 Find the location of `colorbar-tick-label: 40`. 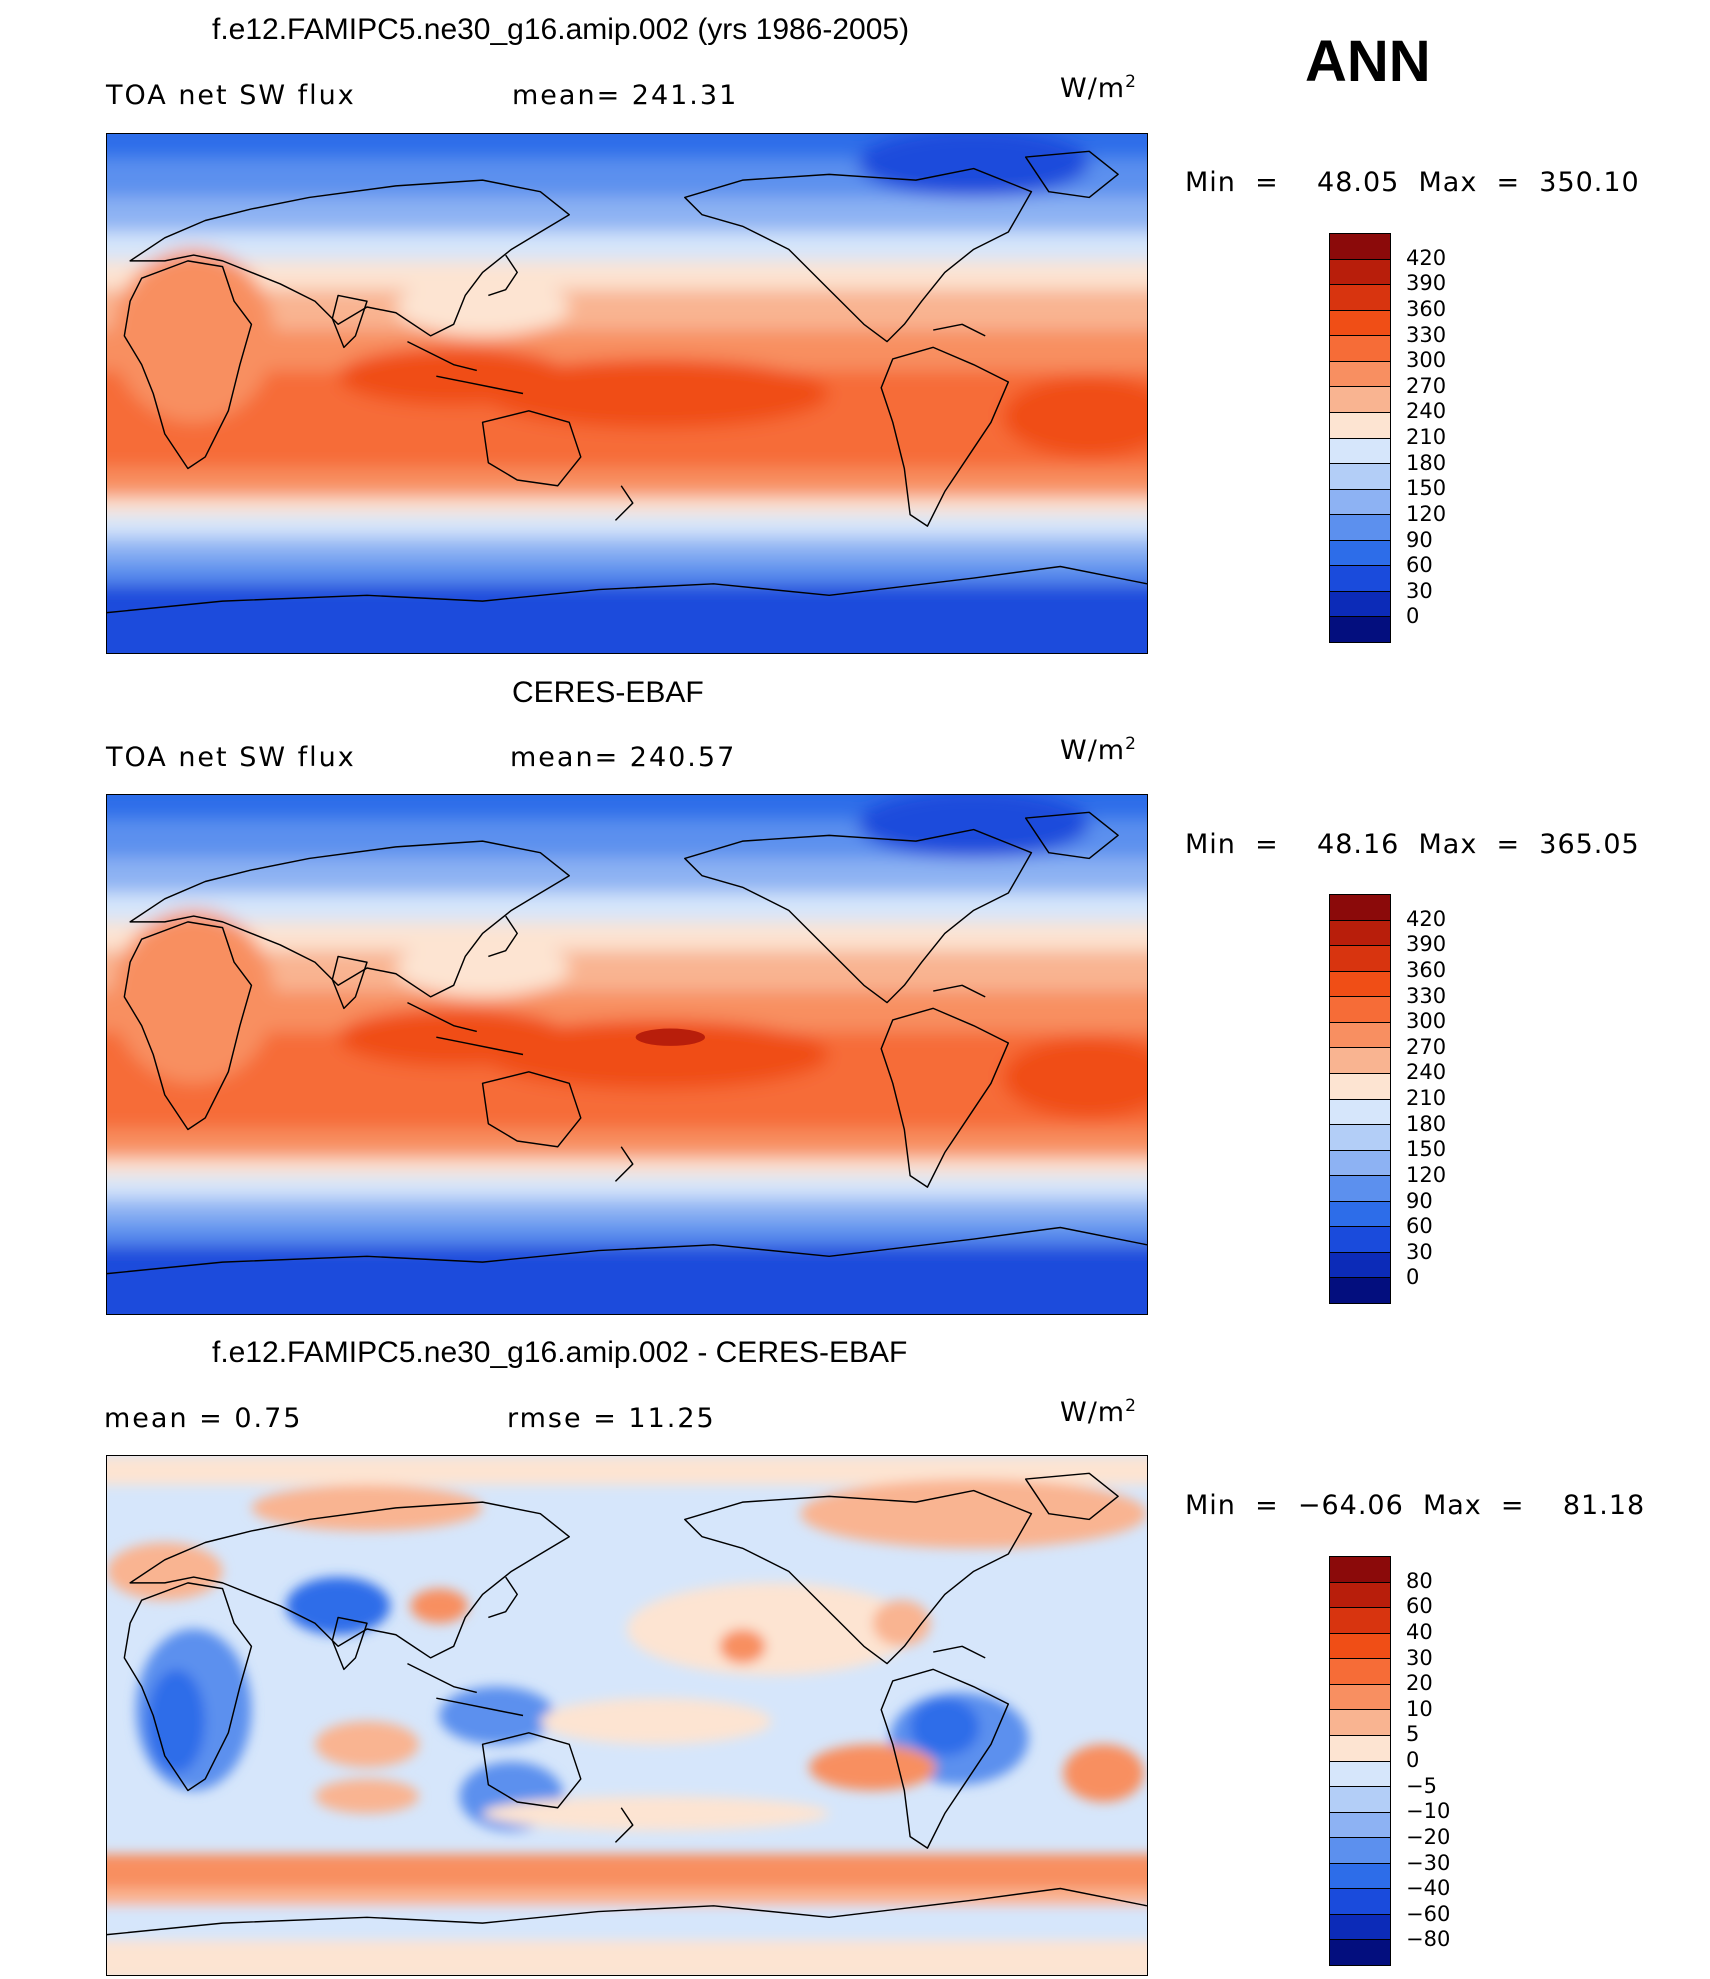

colorbar-tick-label: 40 is located at coordinates (1419, 1631).